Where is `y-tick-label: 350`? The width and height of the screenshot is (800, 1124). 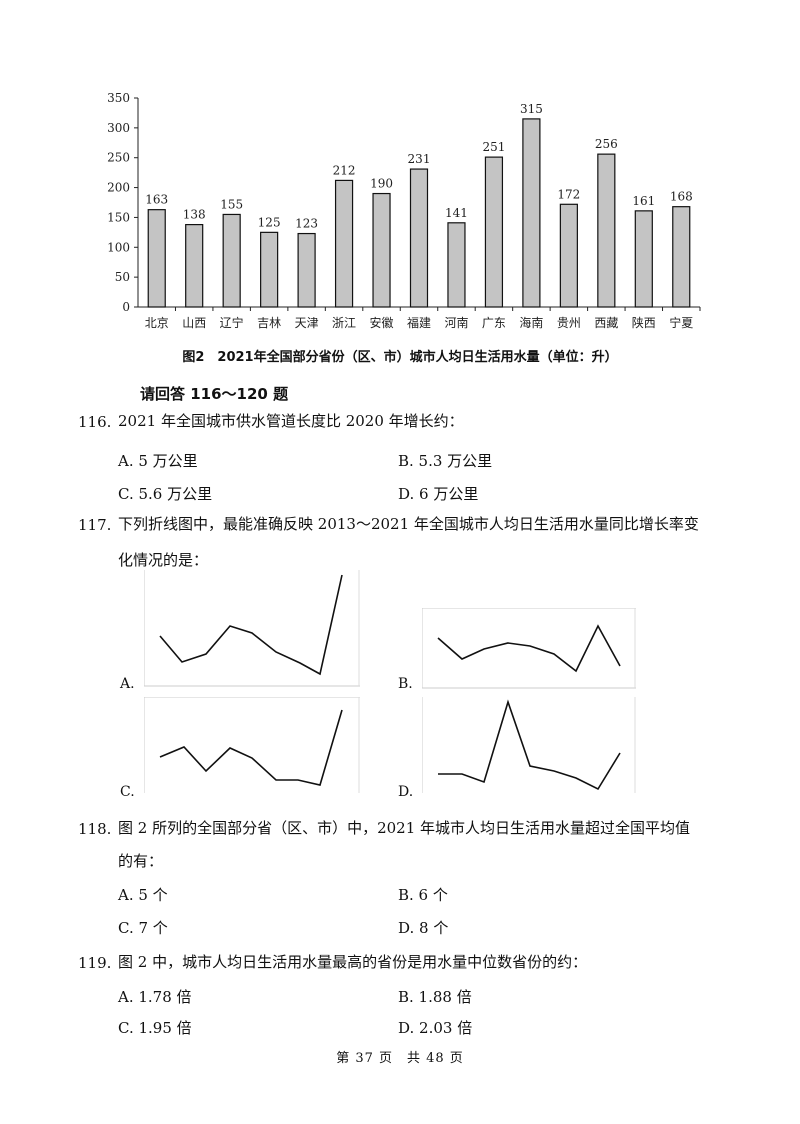
y-tick-label: 350 is located at coordinates (118, 98).